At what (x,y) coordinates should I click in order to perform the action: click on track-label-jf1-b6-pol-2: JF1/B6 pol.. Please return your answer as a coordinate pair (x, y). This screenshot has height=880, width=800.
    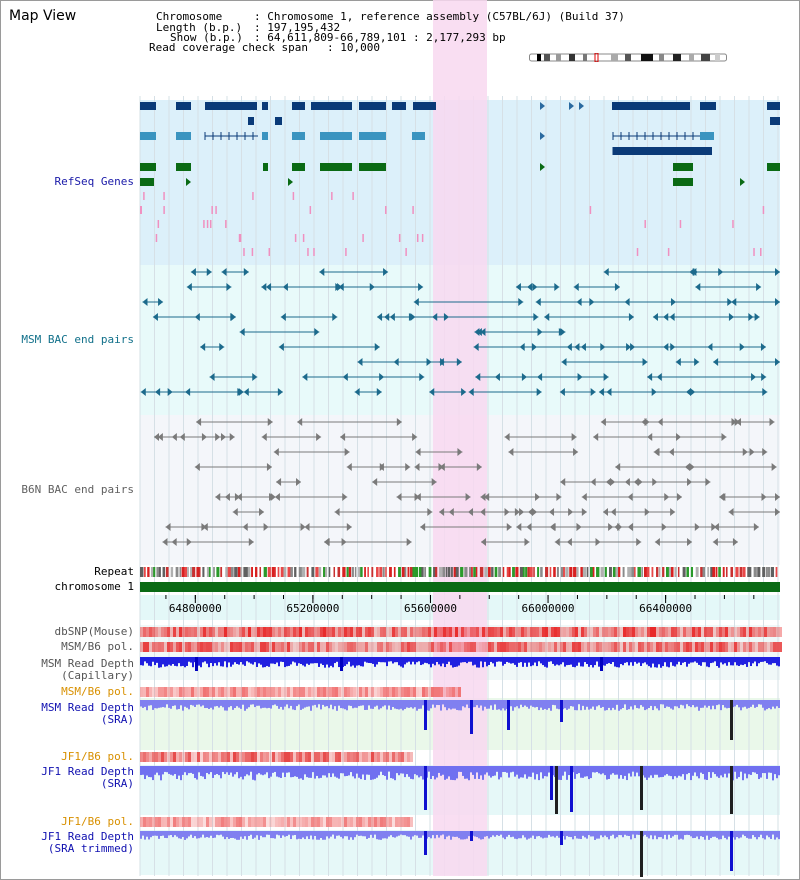
    Looking at the image, I should click on (97, 821).